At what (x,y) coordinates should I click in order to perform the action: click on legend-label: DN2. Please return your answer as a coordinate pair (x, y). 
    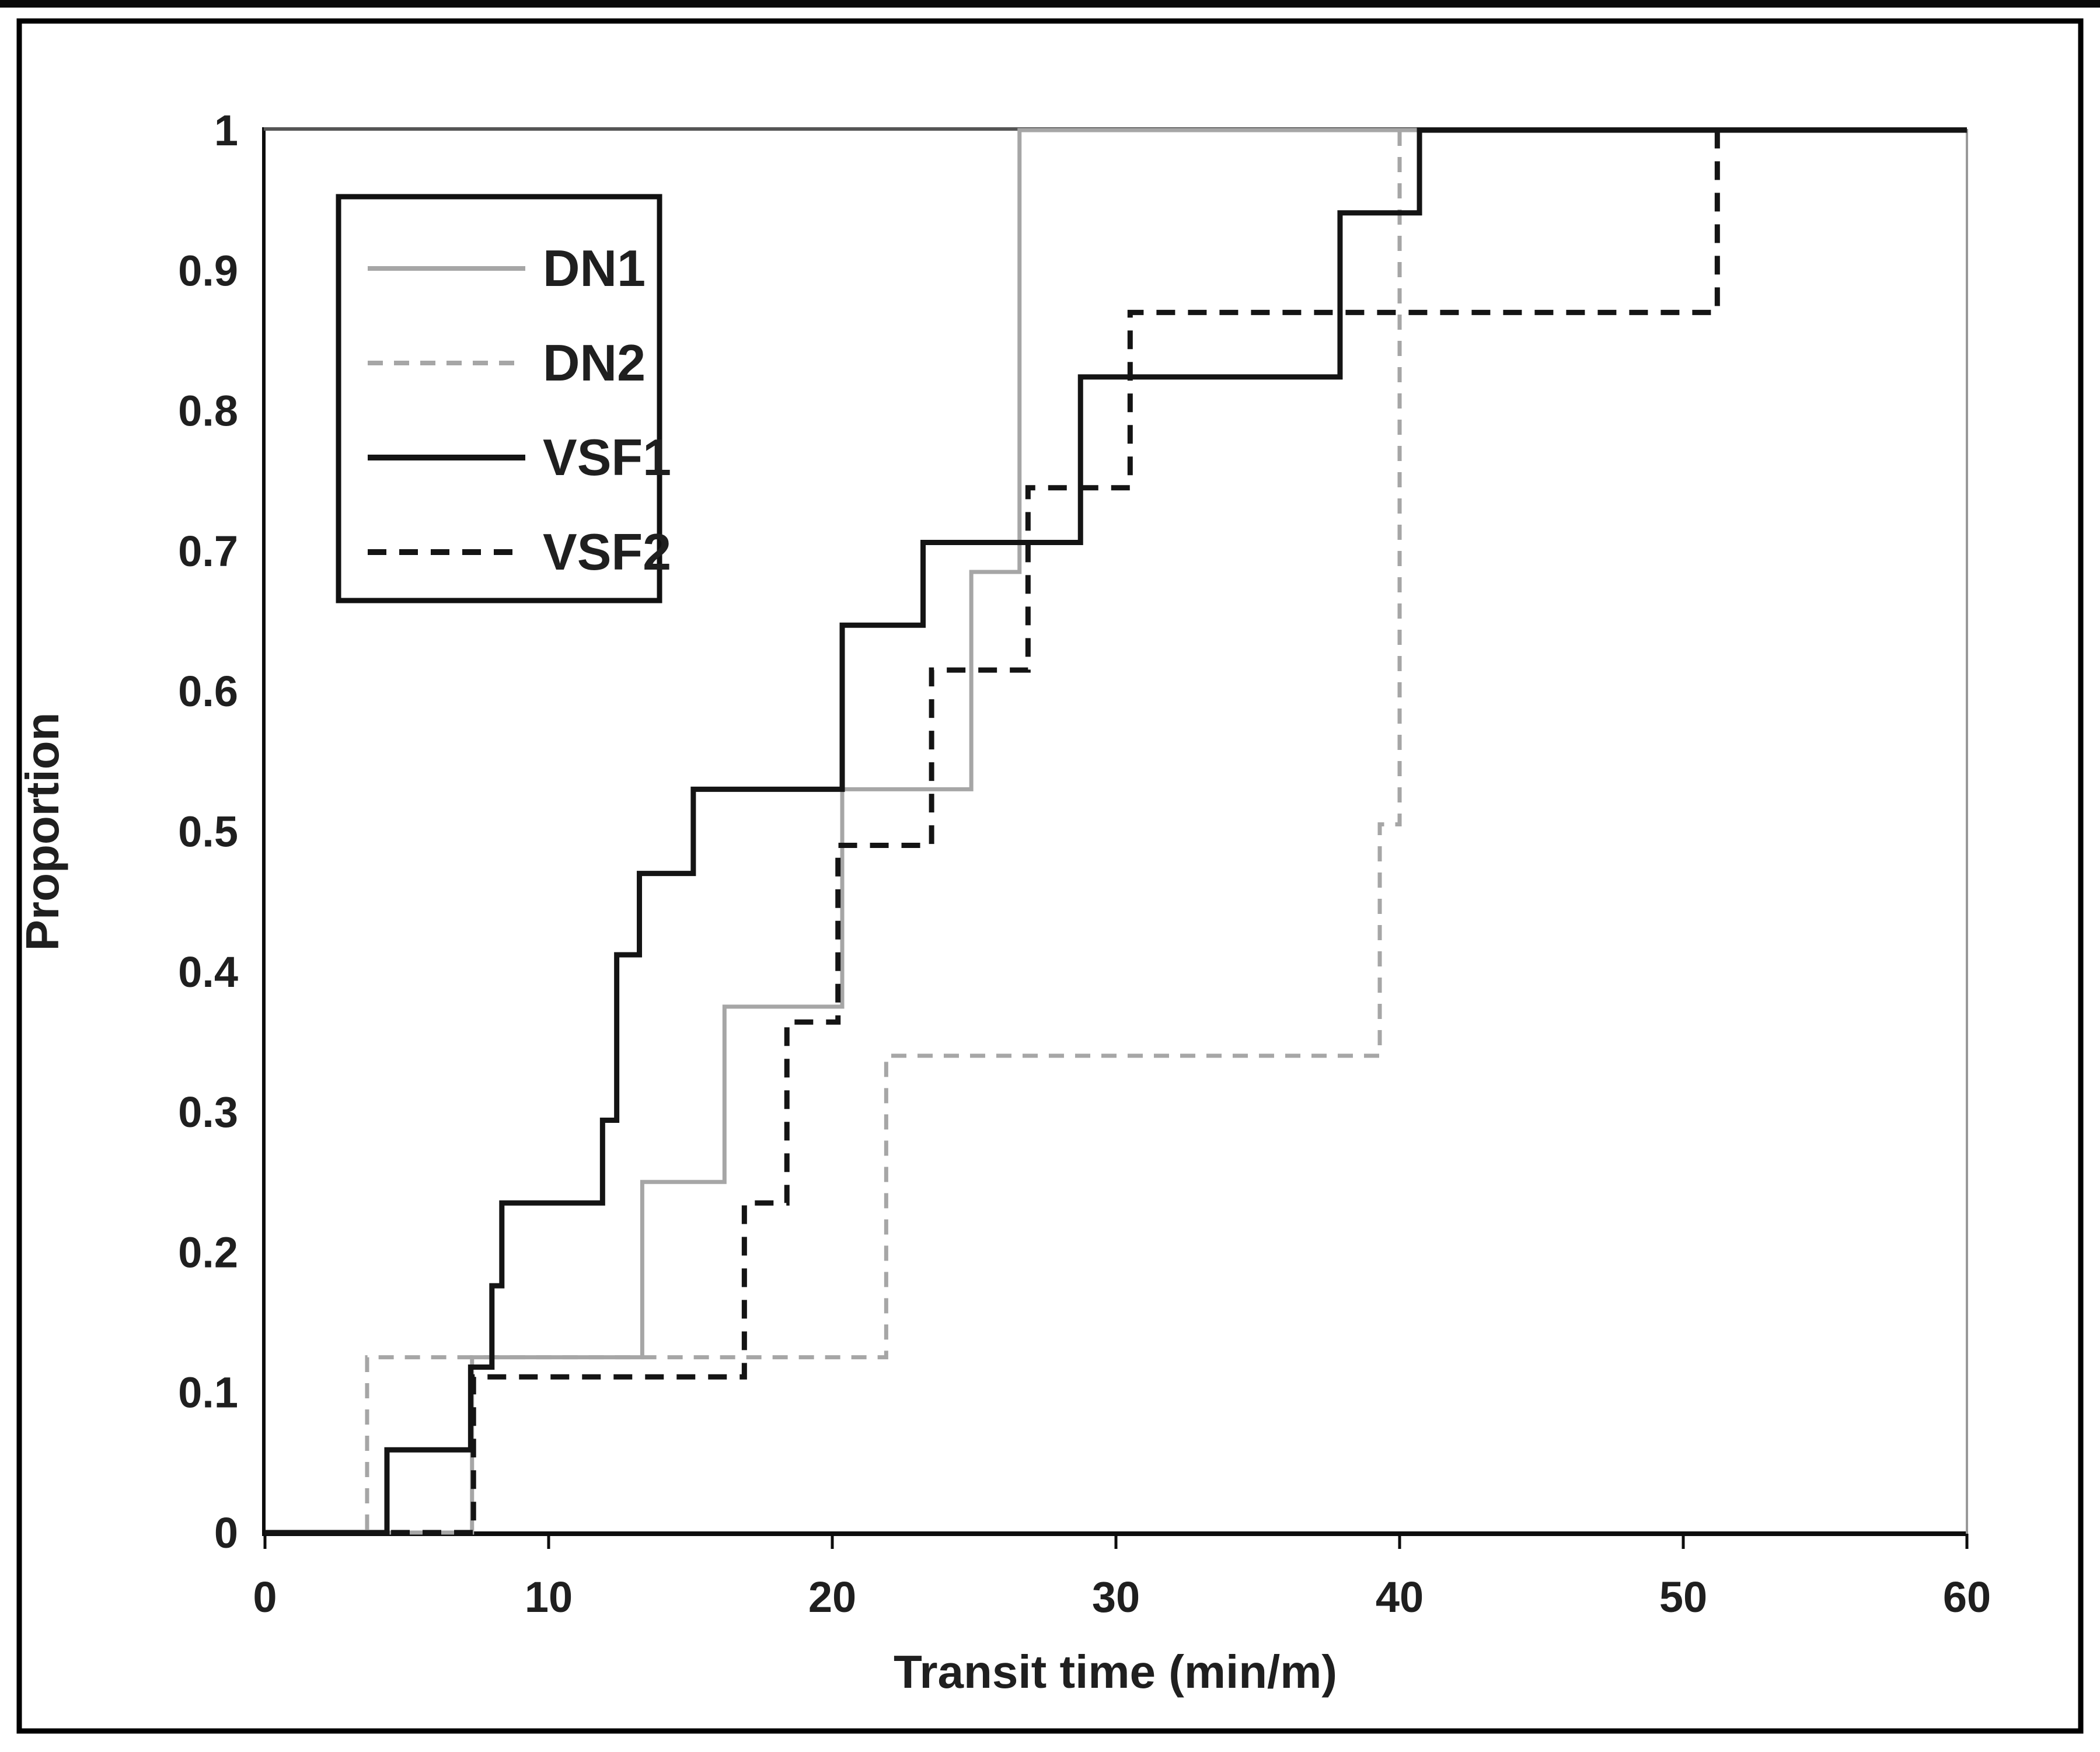
    Looking at the image, I should click on (595, 363).